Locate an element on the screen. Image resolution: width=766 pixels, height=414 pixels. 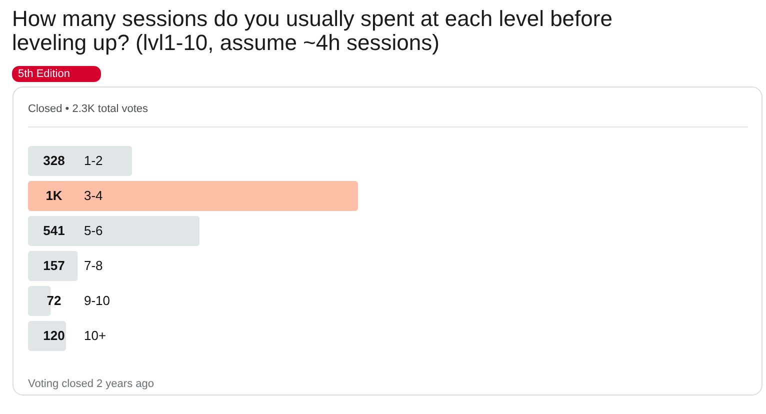
y-tick-label: 7-8 is located at coordinates (93, 265).